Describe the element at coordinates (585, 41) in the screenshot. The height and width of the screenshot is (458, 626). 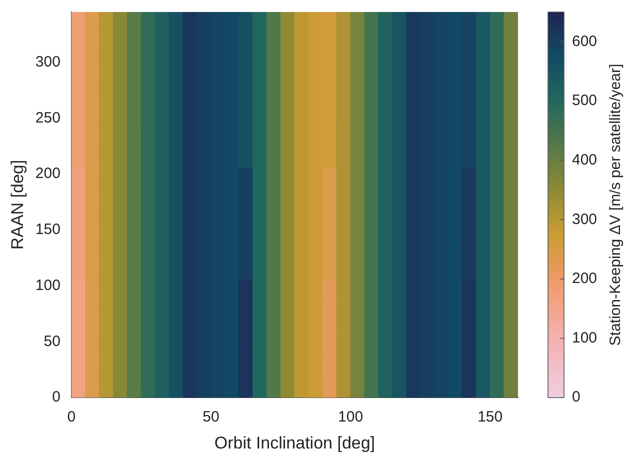
I see `color-bar-label: 600` at that location.